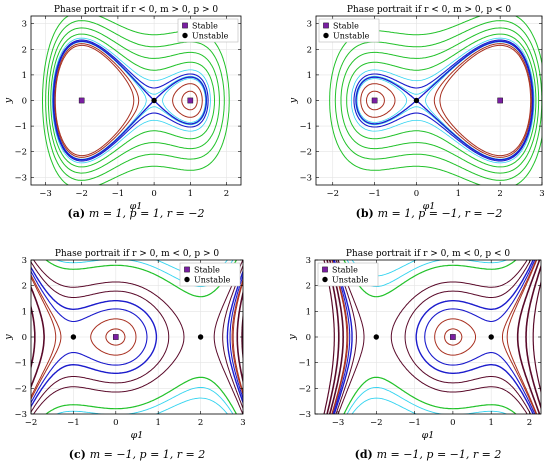 This screenshot has height=466, width=550. I want to click on legend-stable-label: Stable, so click(207, 270).